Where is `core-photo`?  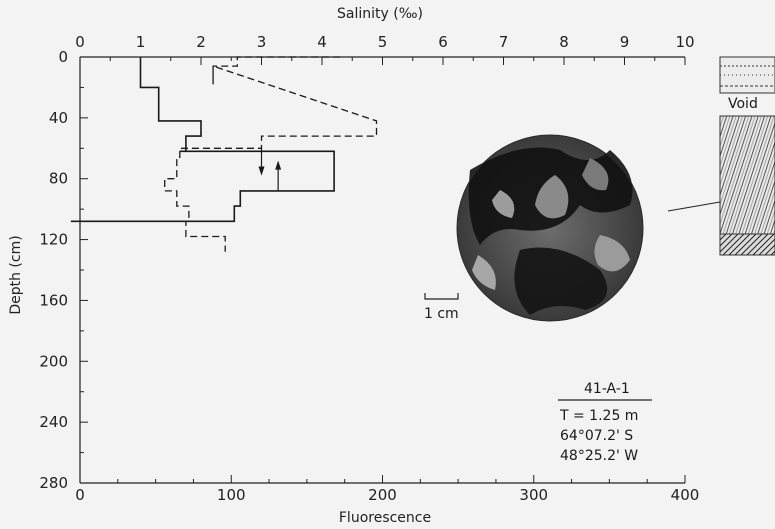
core-photo is located at coordinates (550, 228).